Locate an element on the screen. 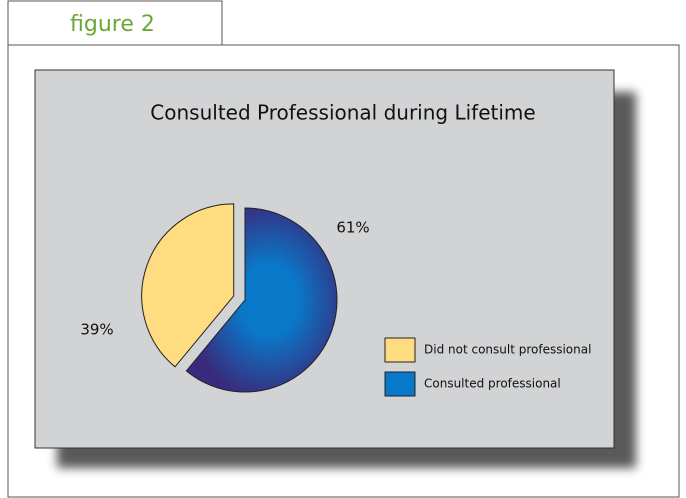 Image resolution: width=686 pixels, height=498 pixels. legend-label: Consulted professional is located at coordinates (492, 384).